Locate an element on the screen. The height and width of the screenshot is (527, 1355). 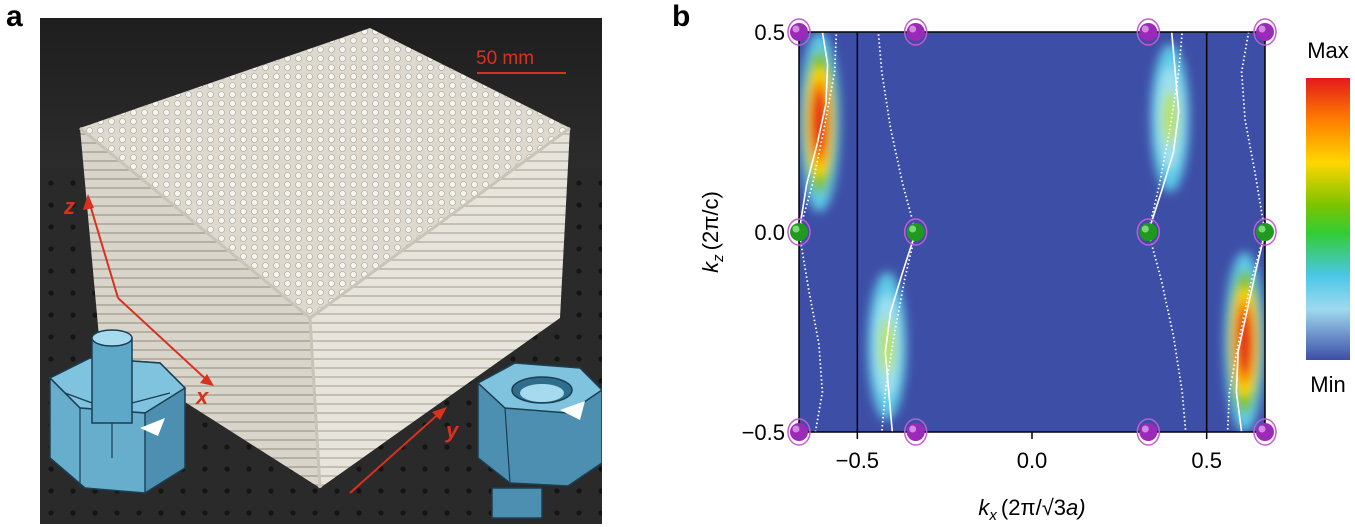
weyl-point-purple-0-ring is located at coordinates (799, 32).